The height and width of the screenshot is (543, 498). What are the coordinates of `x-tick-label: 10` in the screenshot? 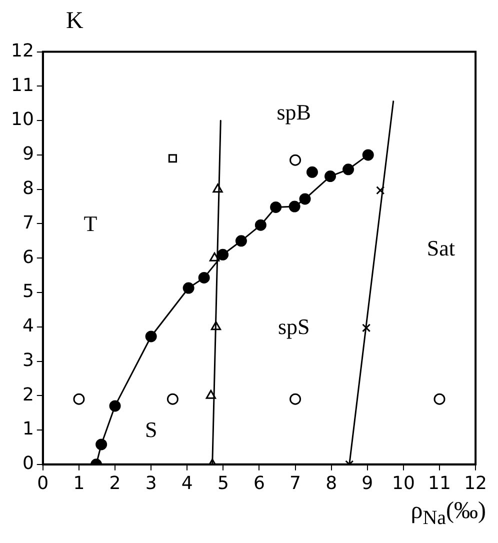 It's located at (403, 483).